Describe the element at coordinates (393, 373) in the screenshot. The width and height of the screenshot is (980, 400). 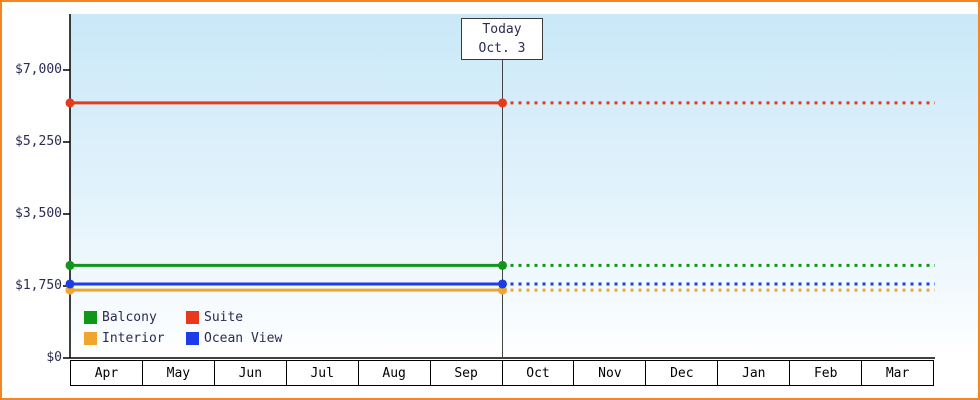
I see `month-cell: Aug` at that location.